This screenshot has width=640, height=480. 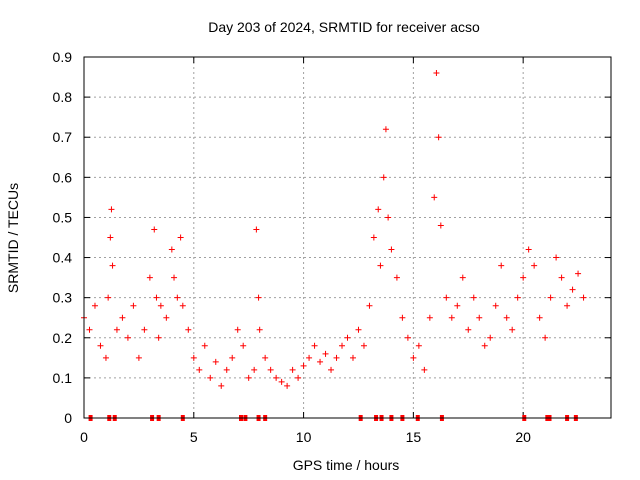 What do you see at coordinates (194, 437) in the screenshot?
I see `x-tick-label: 5` at bounding box center [194, 437].